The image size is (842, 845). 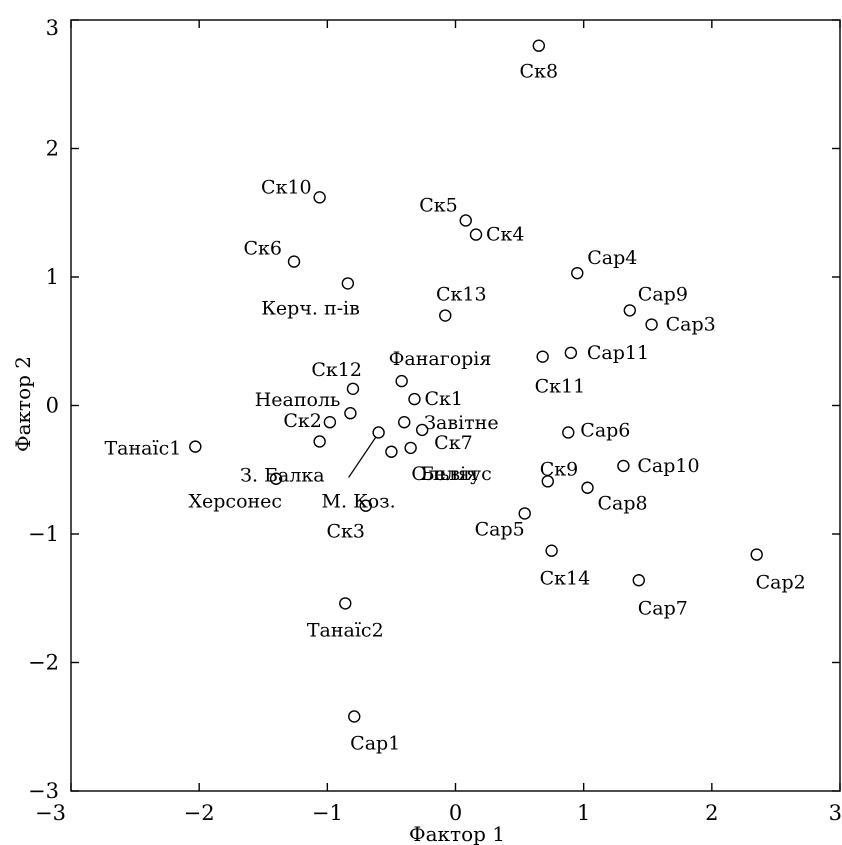 I want to click on point-label: Ск2, so click(x=302, y=421).